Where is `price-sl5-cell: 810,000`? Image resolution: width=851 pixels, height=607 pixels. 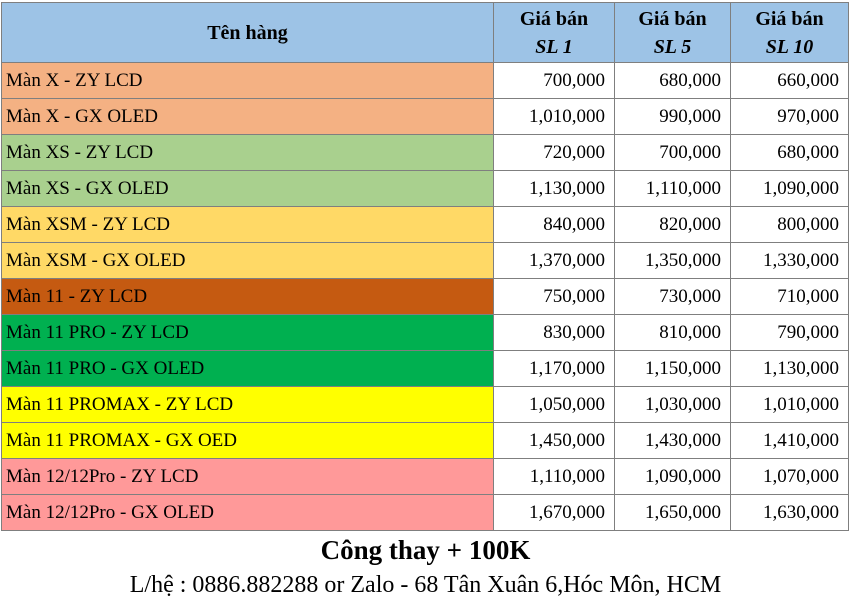
price-sl5-cell: 810,000 is located at coordinates (672, 332).